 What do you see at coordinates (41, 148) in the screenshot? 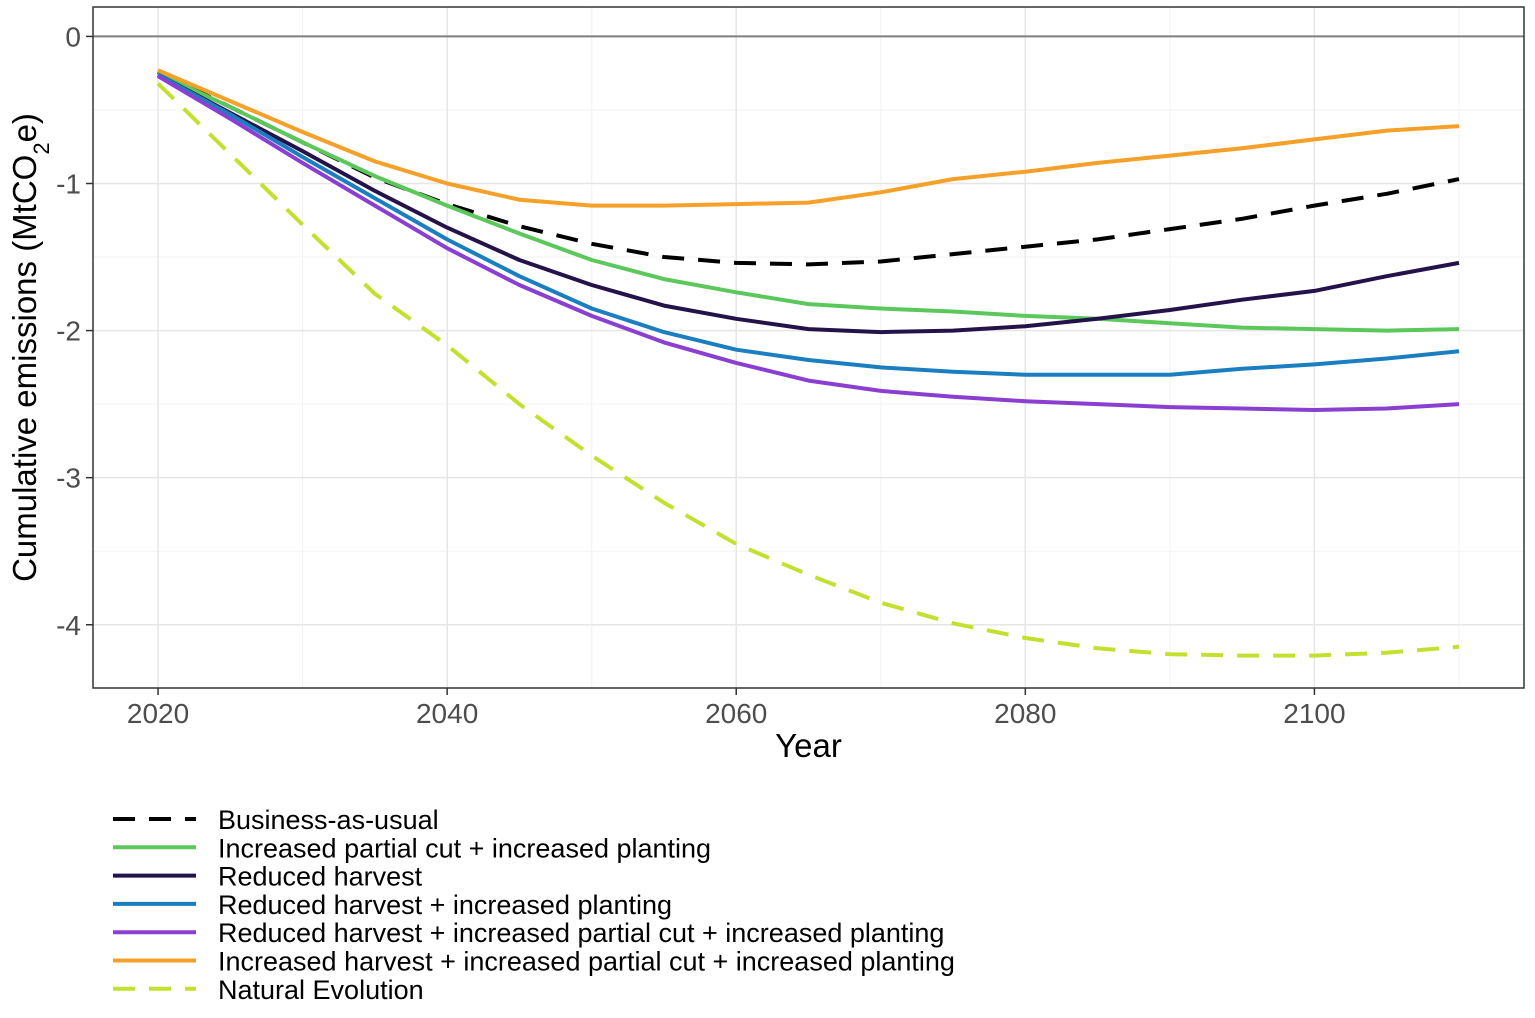
I see `y-axis-title-subscript: 2` at bounding box center [41, 148].